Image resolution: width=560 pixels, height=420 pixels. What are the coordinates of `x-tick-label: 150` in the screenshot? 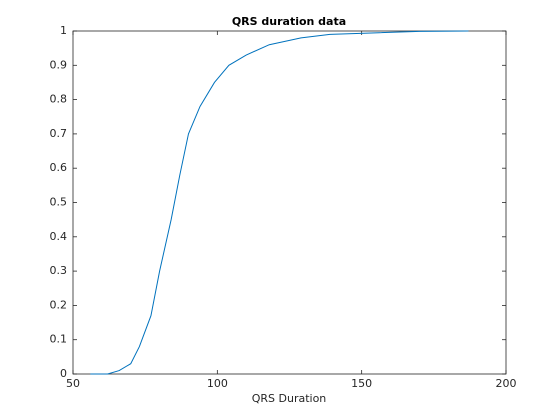 It's located at (361, 383).